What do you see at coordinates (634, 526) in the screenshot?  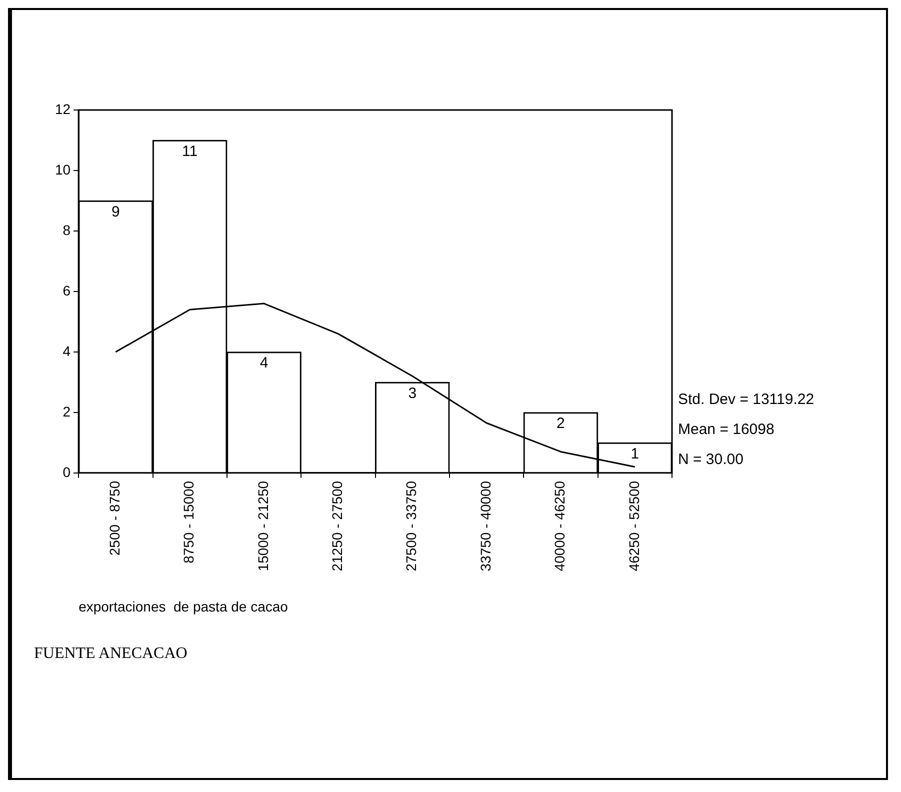 I see `x-tick-label: 46250 - 52500` at bounding box center [634, 526].